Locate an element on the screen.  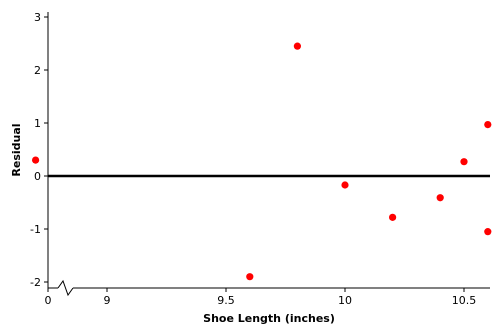
y-tick-label: 0 is located at coordinates (37, 176).